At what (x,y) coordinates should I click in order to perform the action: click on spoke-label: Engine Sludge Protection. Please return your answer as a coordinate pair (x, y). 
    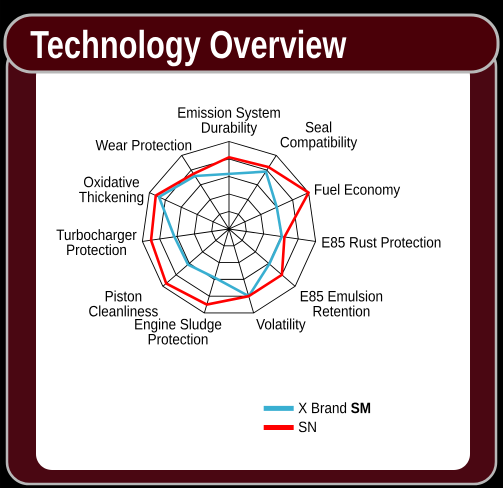
    Looking at the image, I should click on (178, 331).